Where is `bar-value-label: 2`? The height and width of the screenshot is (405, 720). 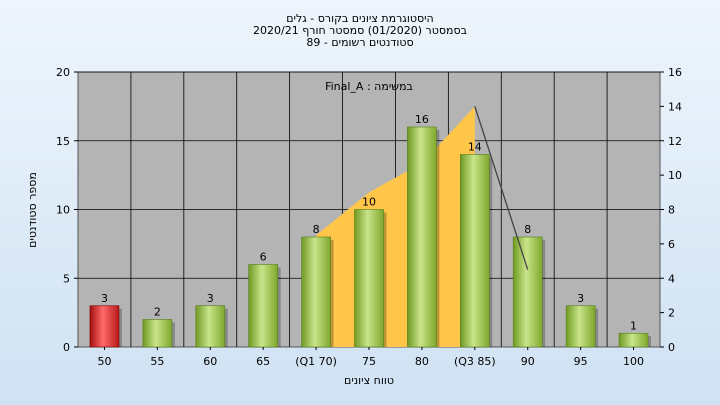 bar-value-label: 2 is located at coordinates (157, 312).